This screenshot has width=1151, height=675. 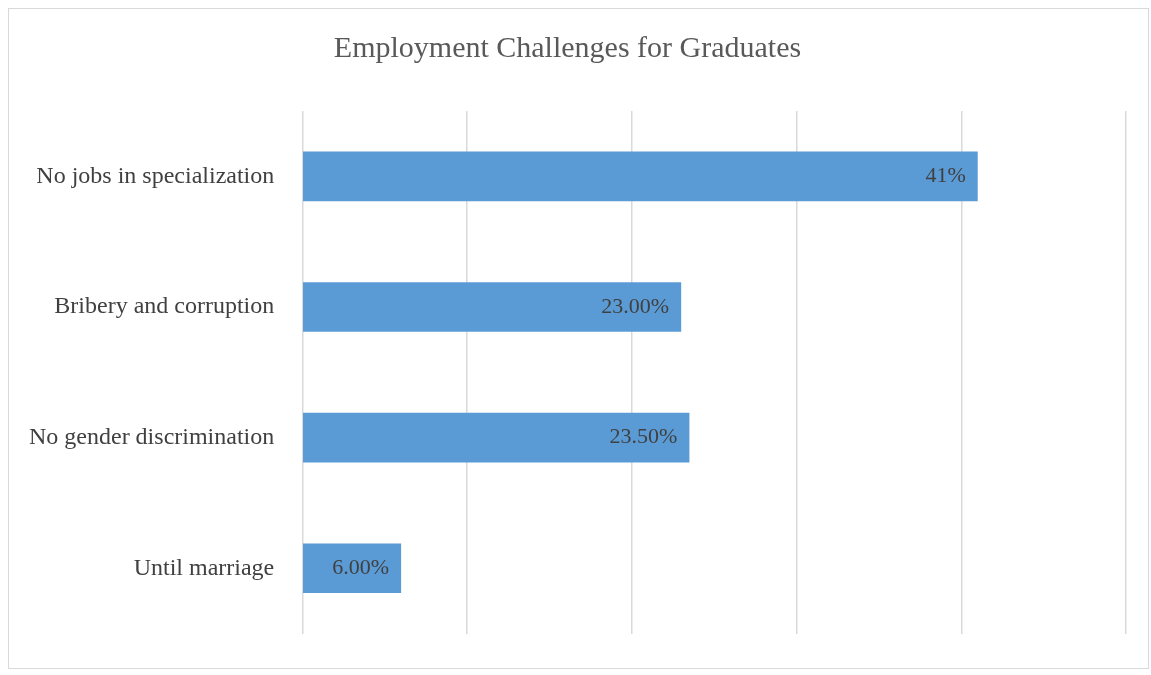 What do you see at coordinates (155, 174) in the screenshot?
I see `y-tick-label: No jobs in specialization` at bounding box center [155, 174].